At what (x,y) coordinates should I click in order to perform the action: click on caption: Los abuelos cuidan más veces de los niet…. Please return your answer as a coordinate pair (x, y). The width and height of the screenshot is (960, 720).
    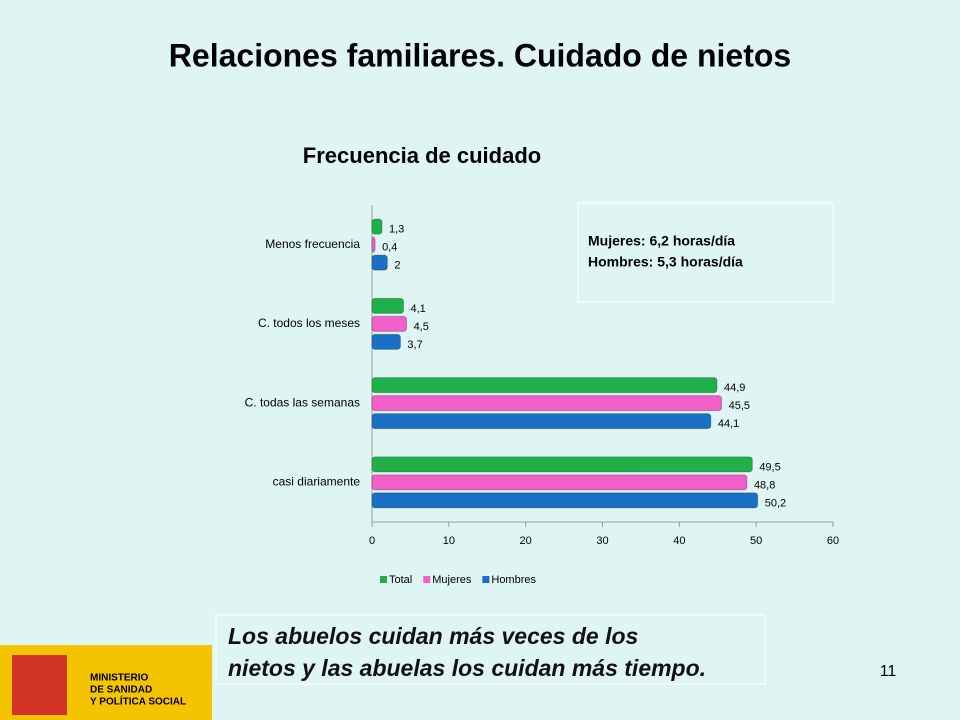
    Looking at the image, I should click on (467, 652).